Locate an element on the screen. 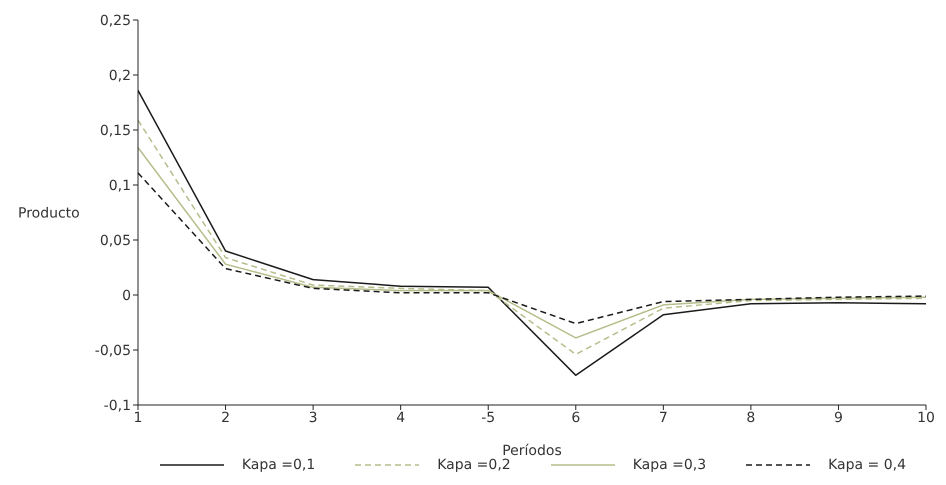  legend-label: Kapa =0,3 is located at coordinates (669, 465).